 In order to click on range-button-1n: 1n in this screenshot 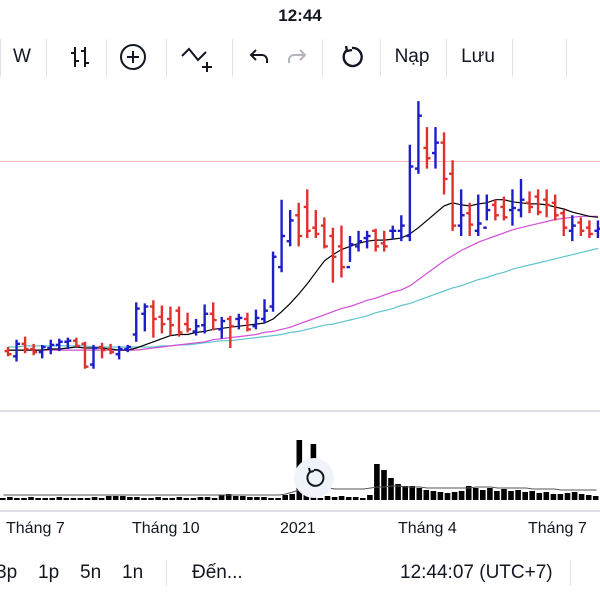, I will do `click(133, 572)`.